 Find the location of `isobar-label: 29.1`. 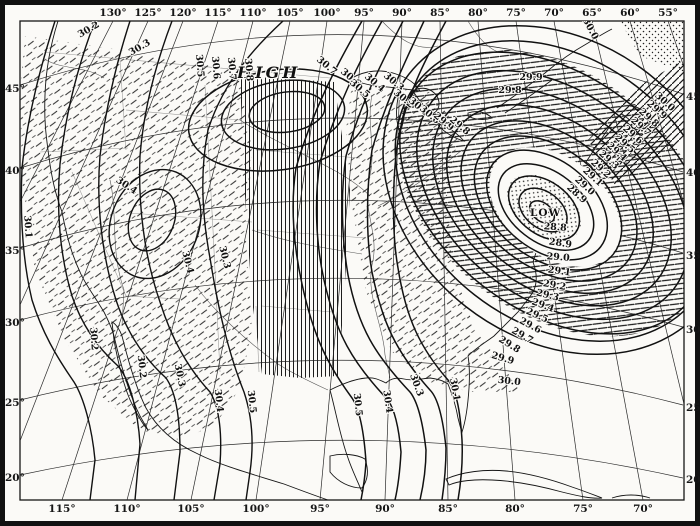

isobar-label: 29.1 is located at coordinates (559, 271).